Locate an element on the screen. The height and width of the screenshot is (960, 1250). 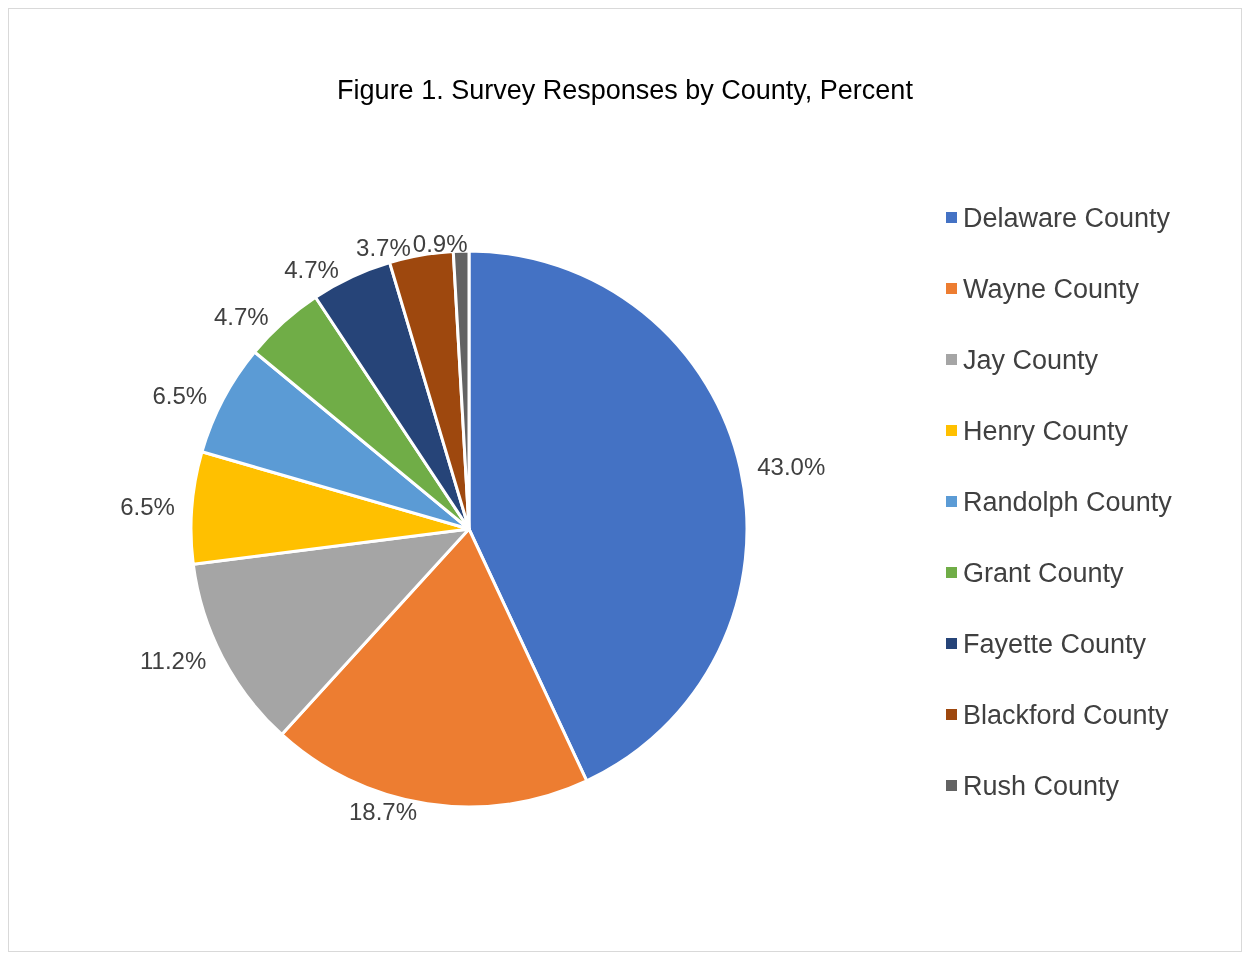
legend-label: Rush County is located at coordinates (1041, 785).